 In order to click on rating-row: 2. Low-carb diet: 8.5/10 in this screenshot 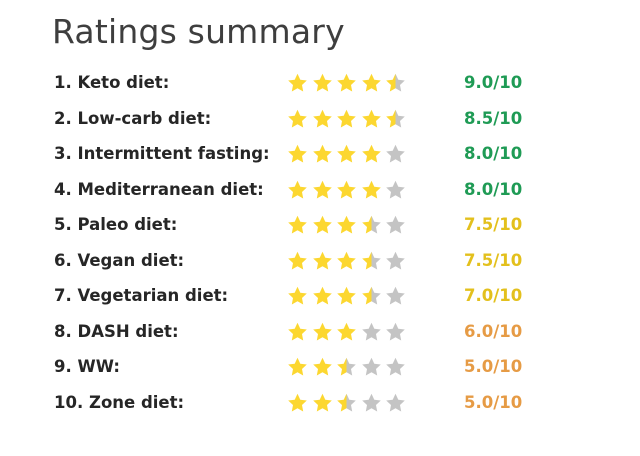, I will do `click(320, 119)`.